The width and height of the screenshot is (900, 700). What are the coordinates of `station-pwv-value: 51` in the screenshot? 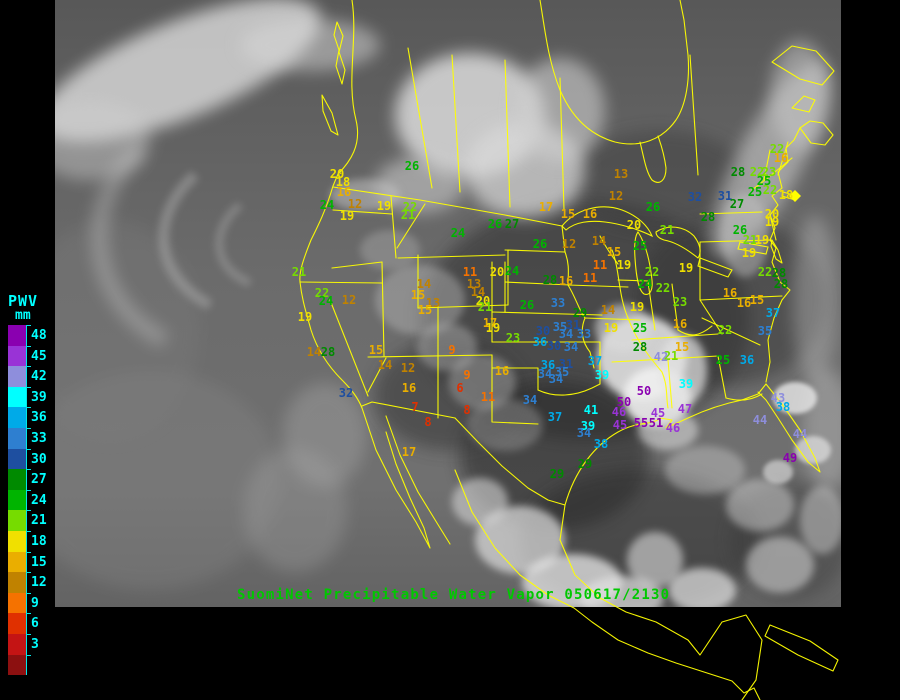 It's located at (656, 423).